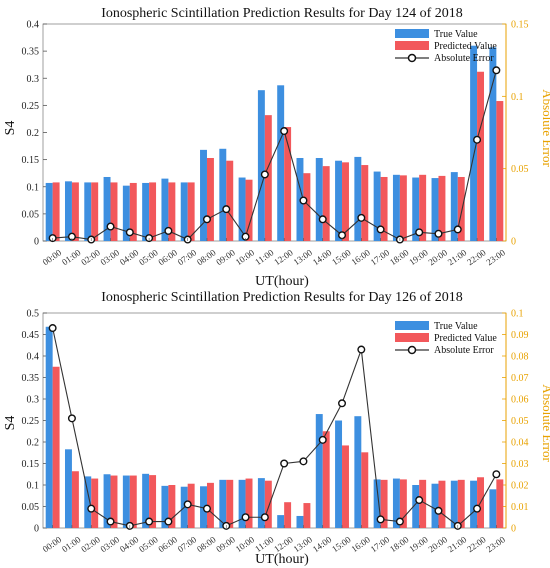 This screenshot has height=568, width=550. I want to click on chart2-x-tick-label: 21:00, so click(457, 544).